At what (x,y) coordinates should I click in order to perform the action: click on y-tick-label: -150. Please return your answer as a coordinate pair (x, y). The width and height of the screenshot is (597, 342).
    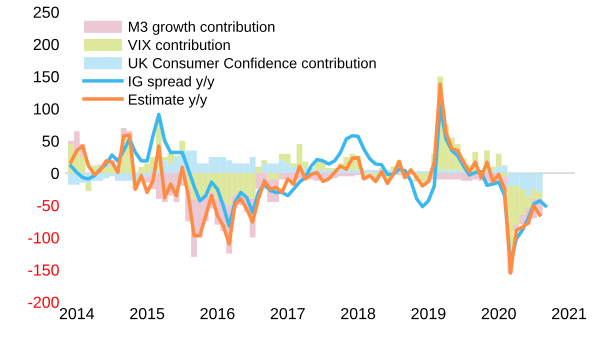
    Looking at the image, I should click on (43, 270).